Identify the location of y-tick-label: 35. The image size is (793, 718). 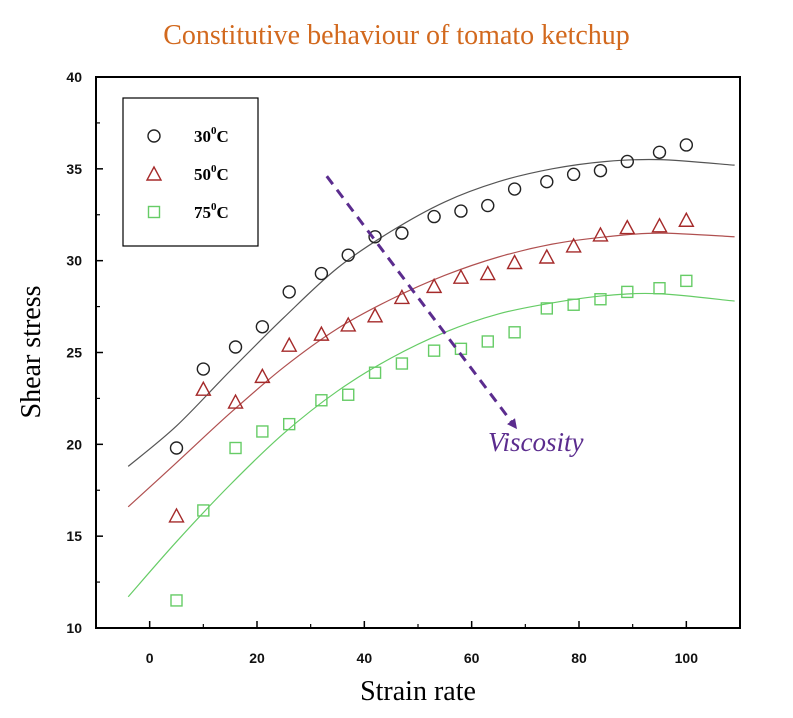
(74, 169).